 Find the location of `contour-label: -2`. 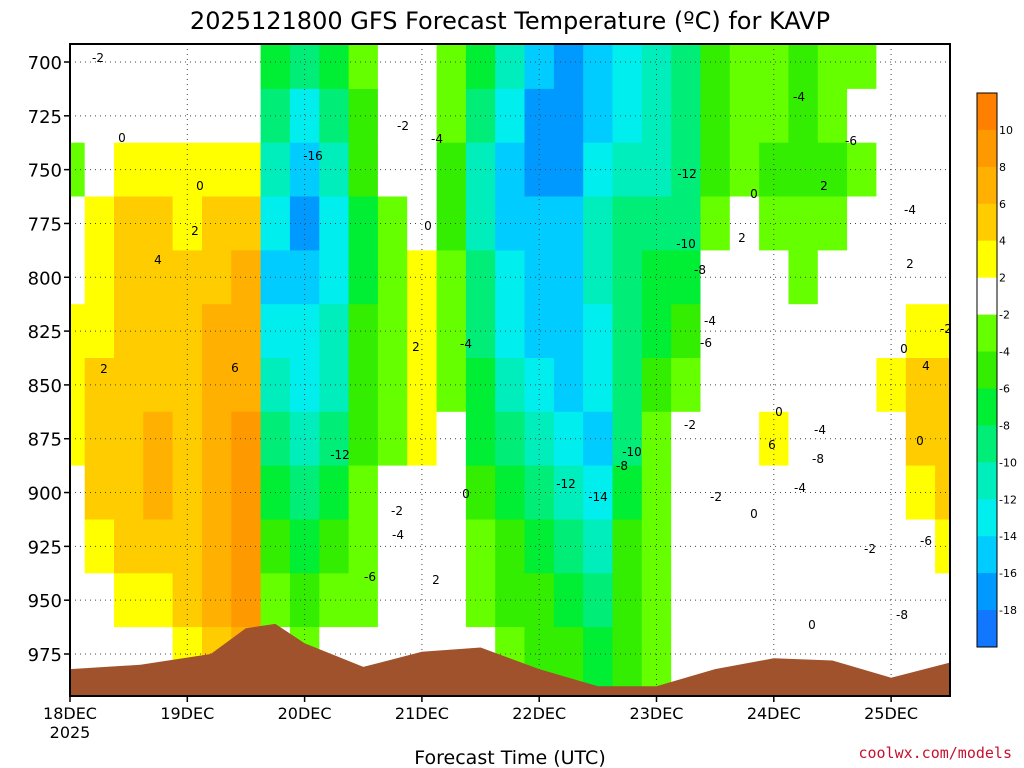

contour-label: -2 is located at coordinates (98, 58).